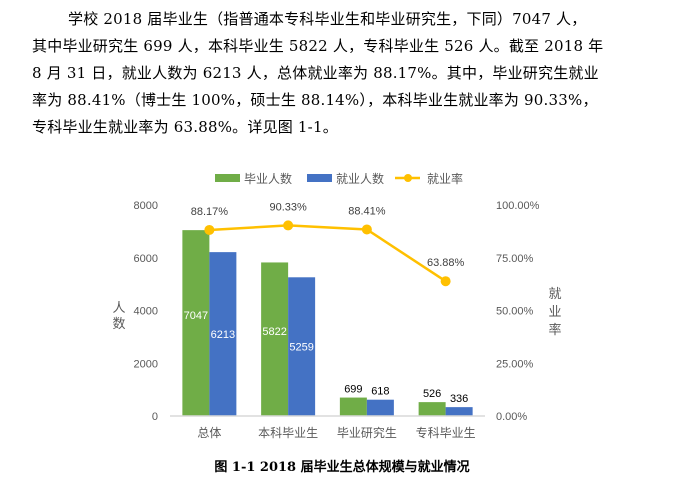 The width and height of the screenshot is (684, 479). Describe the element at coordinates (118, 323) in the screenshot. I see `y-axis-title-char: 数` at that location.